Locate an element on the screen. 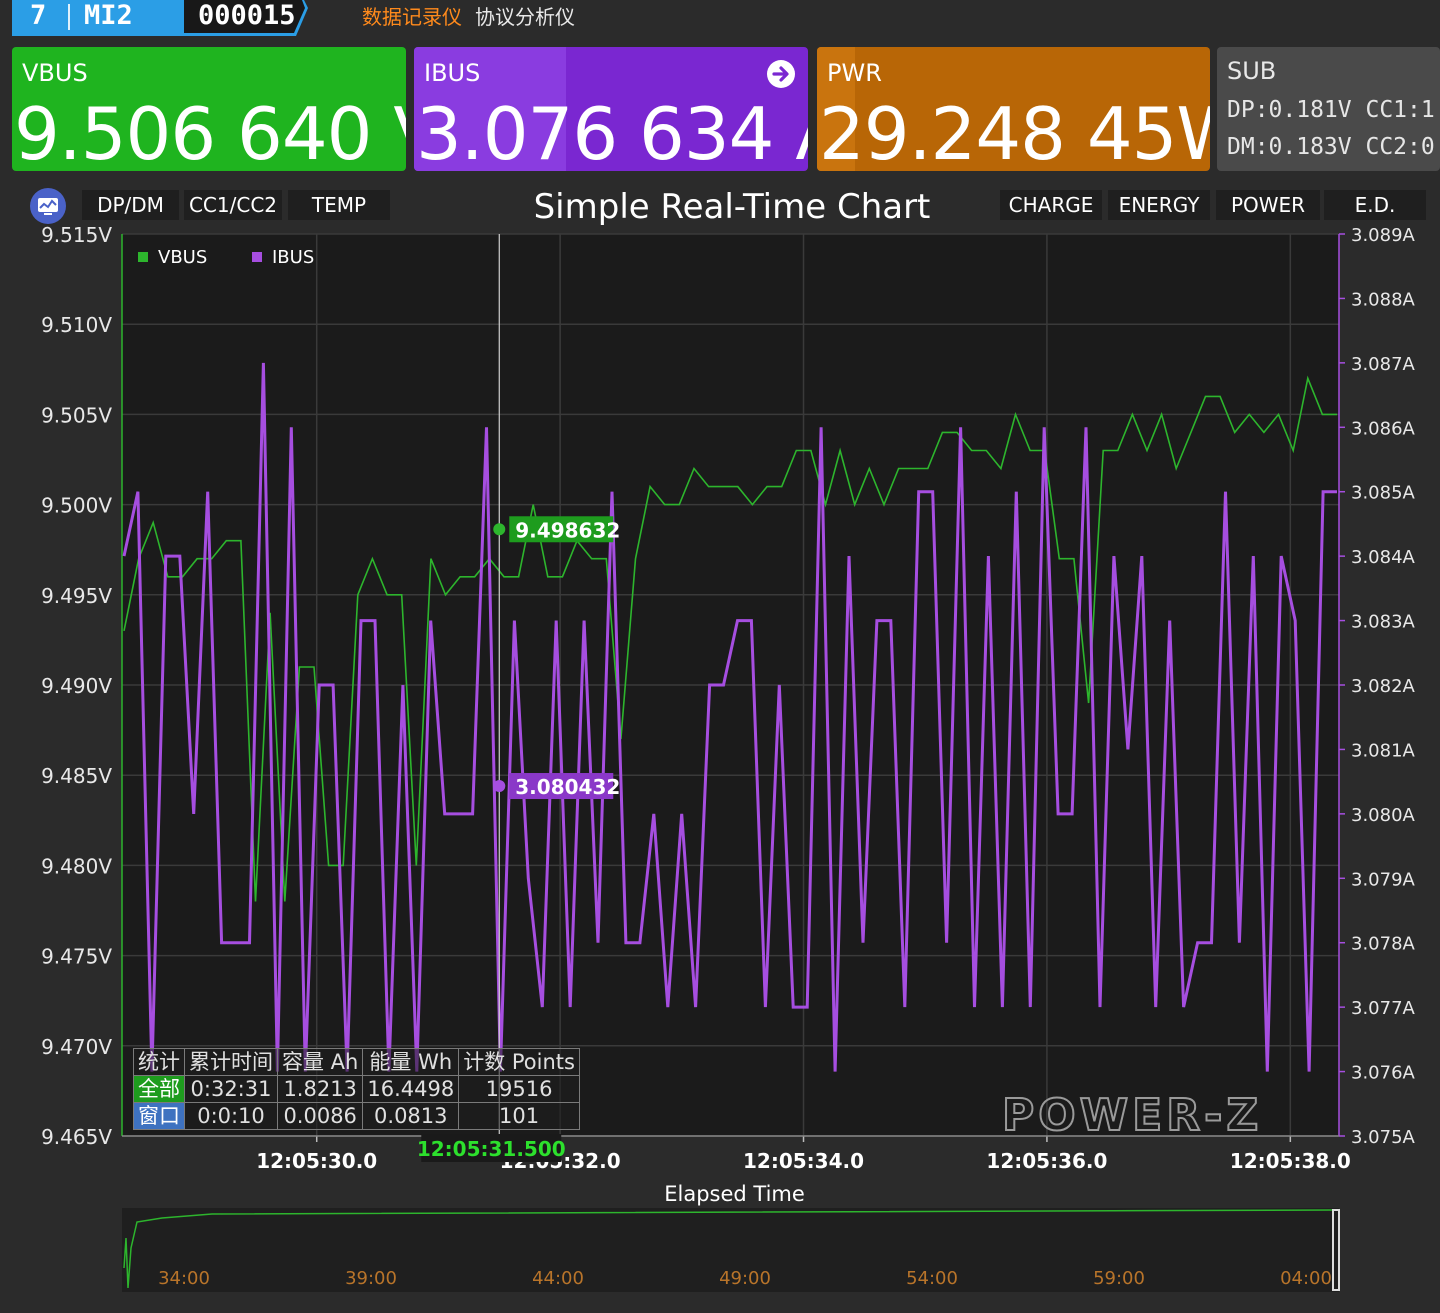 The width and height of the screenshot is (1440, 1313). stats-header-row: 统计 累计时间 容量 Ah 能量 Wh 计数 Points is located at coordinates (356, 1062).